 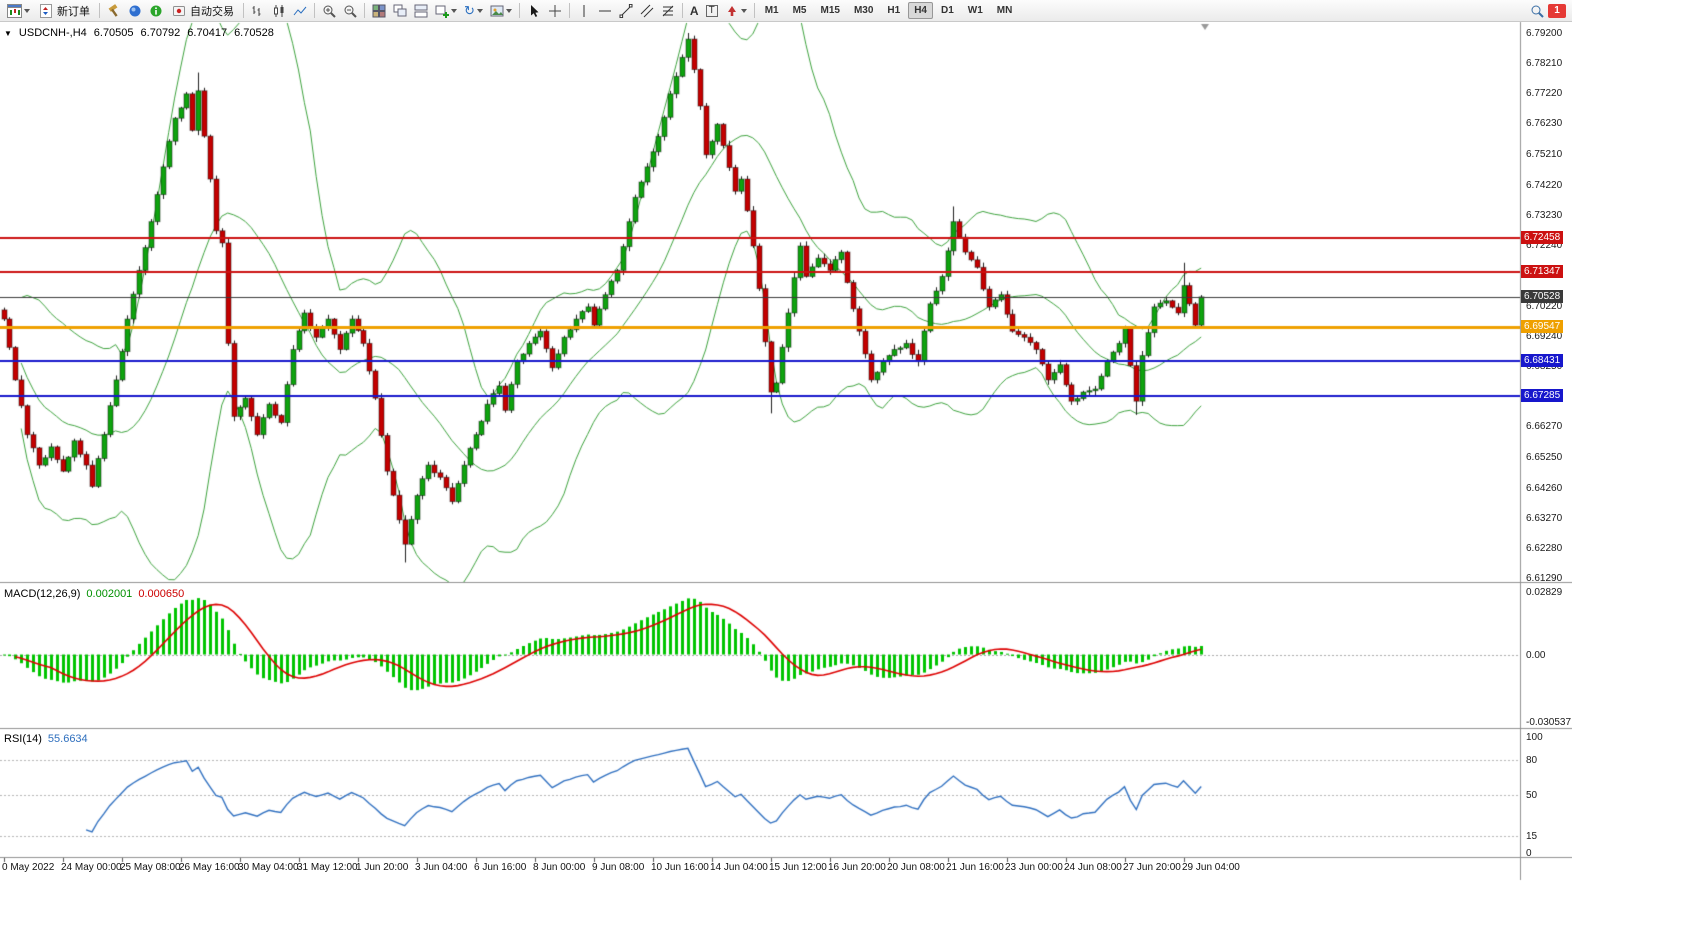 I want to click on search-button, so click(x=1537, y=10).